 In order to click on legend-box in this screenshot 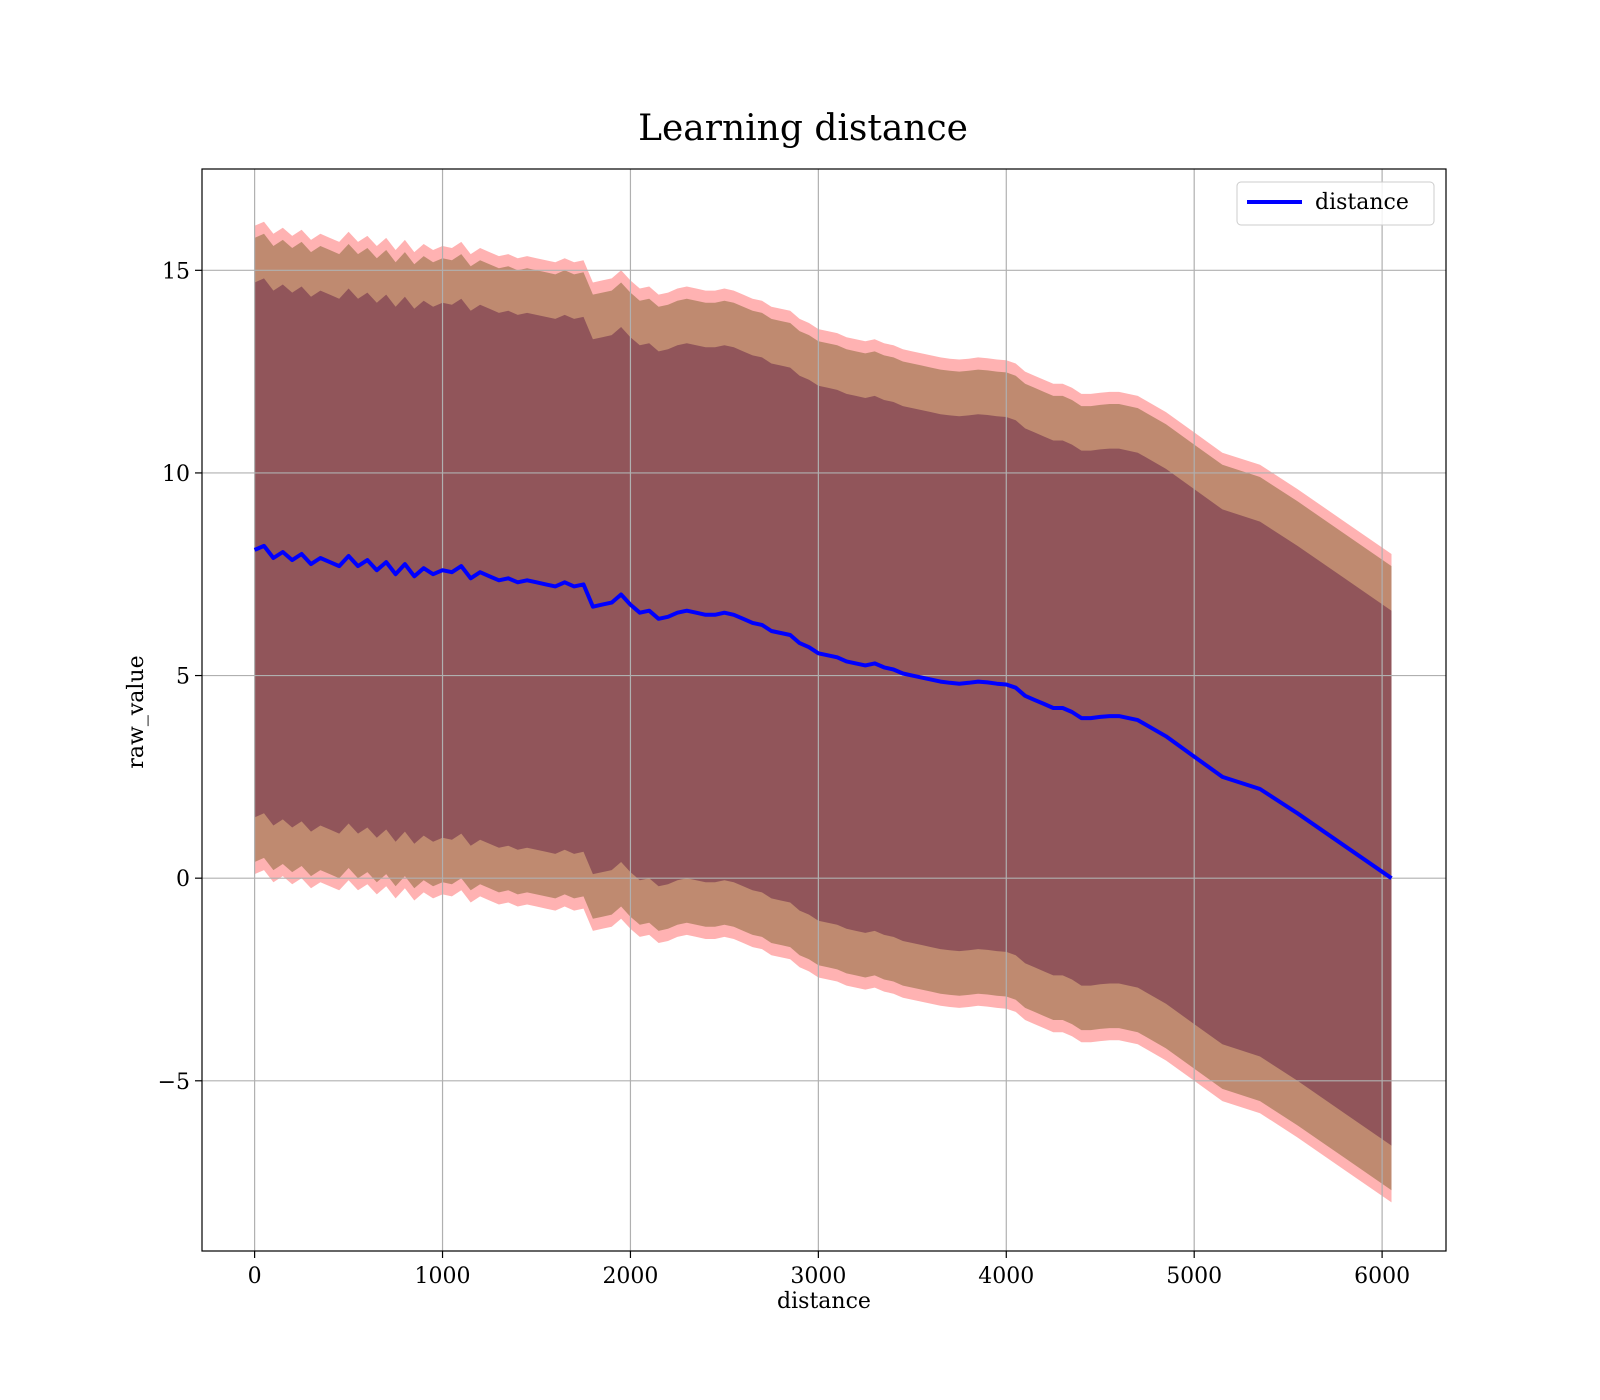, I will do `click(1335, 203)`.